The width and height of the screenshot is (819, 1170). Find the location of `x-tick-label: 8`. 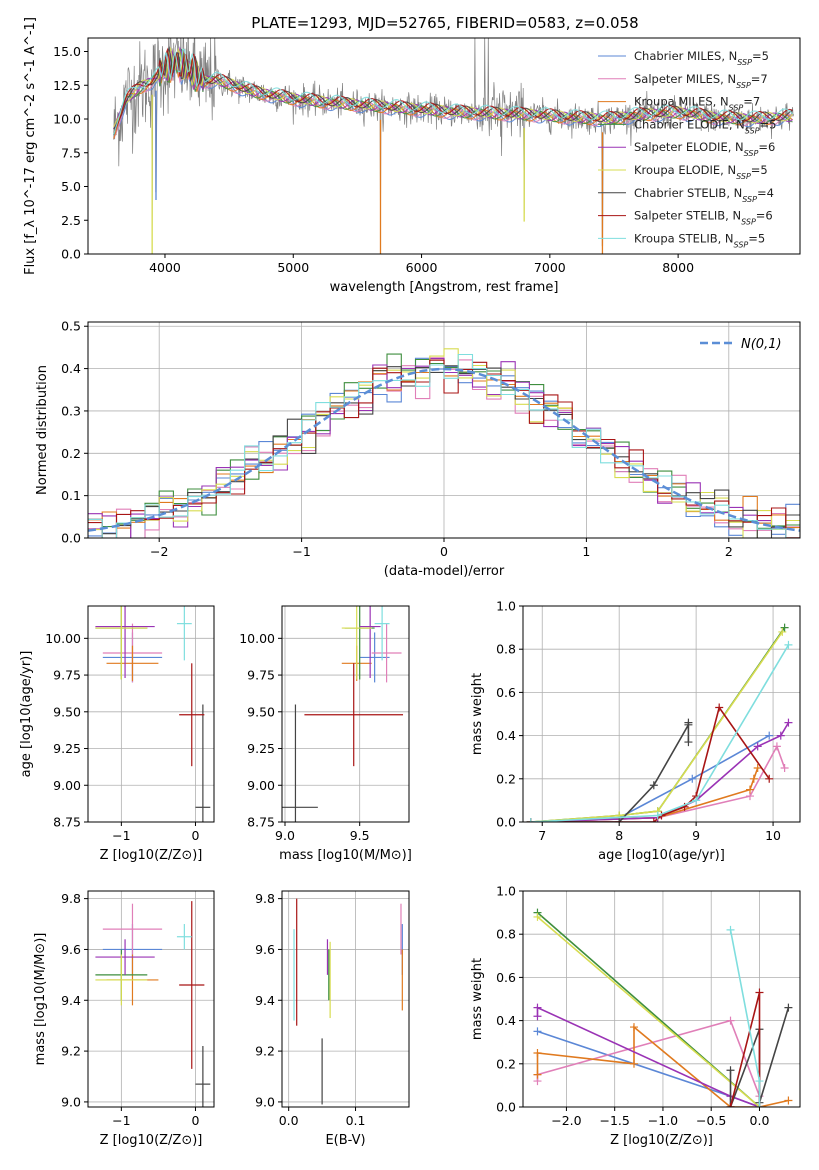

x-tick-label: 8 is located at coordinates (619, 835).